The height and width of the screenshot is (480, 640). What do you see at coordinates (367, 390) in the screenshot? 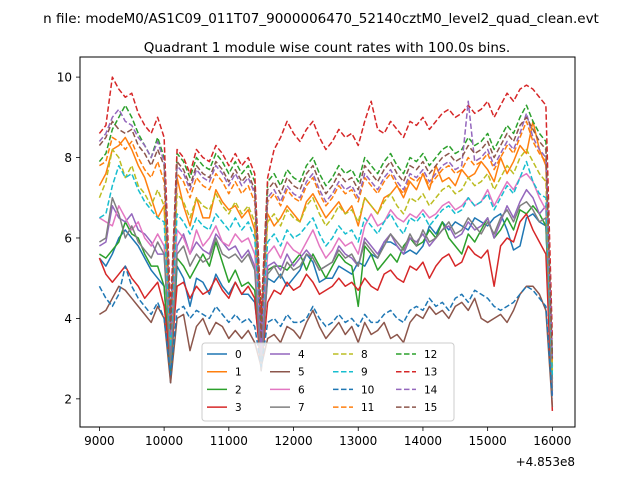
I see `legend-label-10: 10` at bounding box center [367, 390].